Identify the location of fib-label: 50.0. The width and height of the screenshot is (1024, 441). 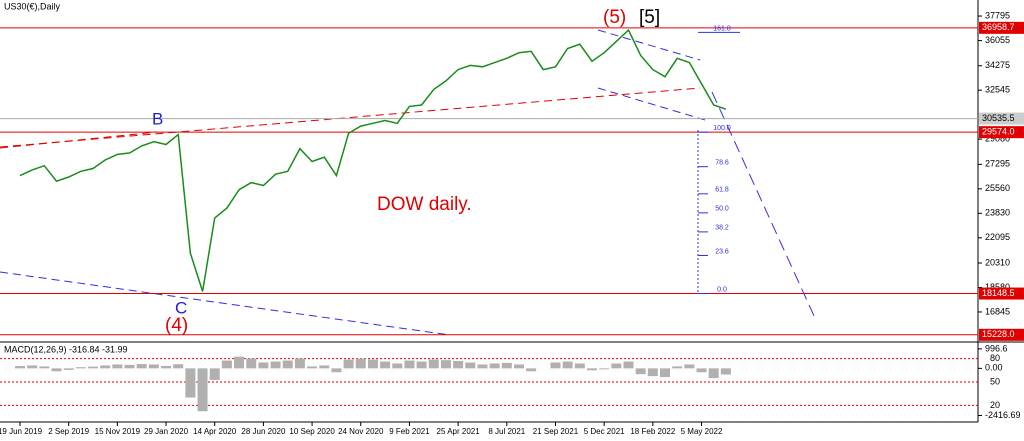
(722, 209).